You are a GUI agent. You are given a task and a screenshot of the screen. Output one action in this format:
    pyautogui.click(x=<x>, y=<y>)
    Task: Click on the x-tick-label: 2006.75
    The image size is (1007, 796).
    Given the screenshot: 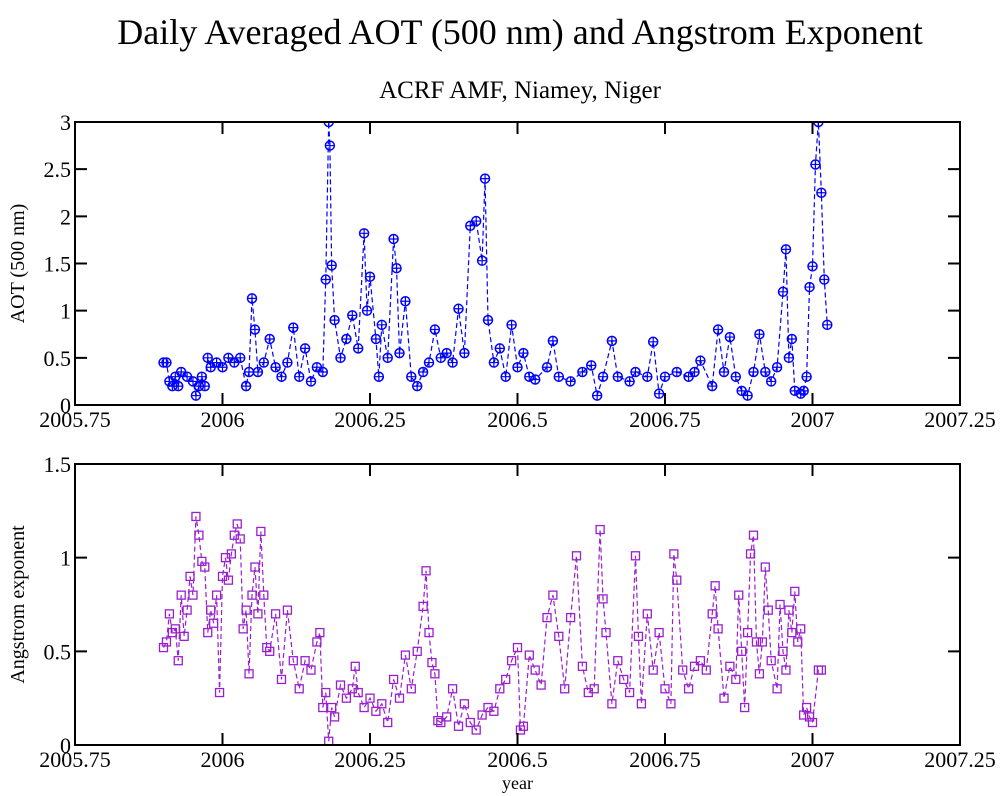 What is the action you would take?
    pyautogui.click(x=665, y=419)
    